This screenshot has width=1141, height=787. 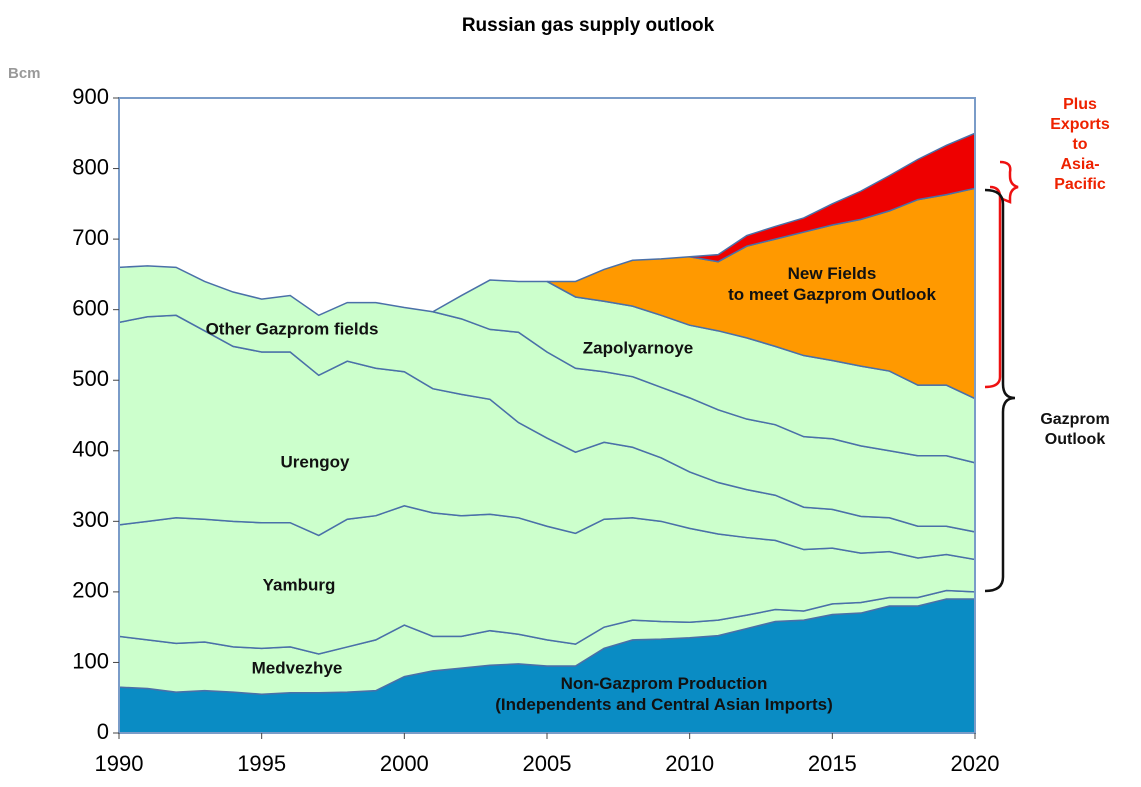 I want to click on x-tick-label: 2020, so click(x=975, y=763).